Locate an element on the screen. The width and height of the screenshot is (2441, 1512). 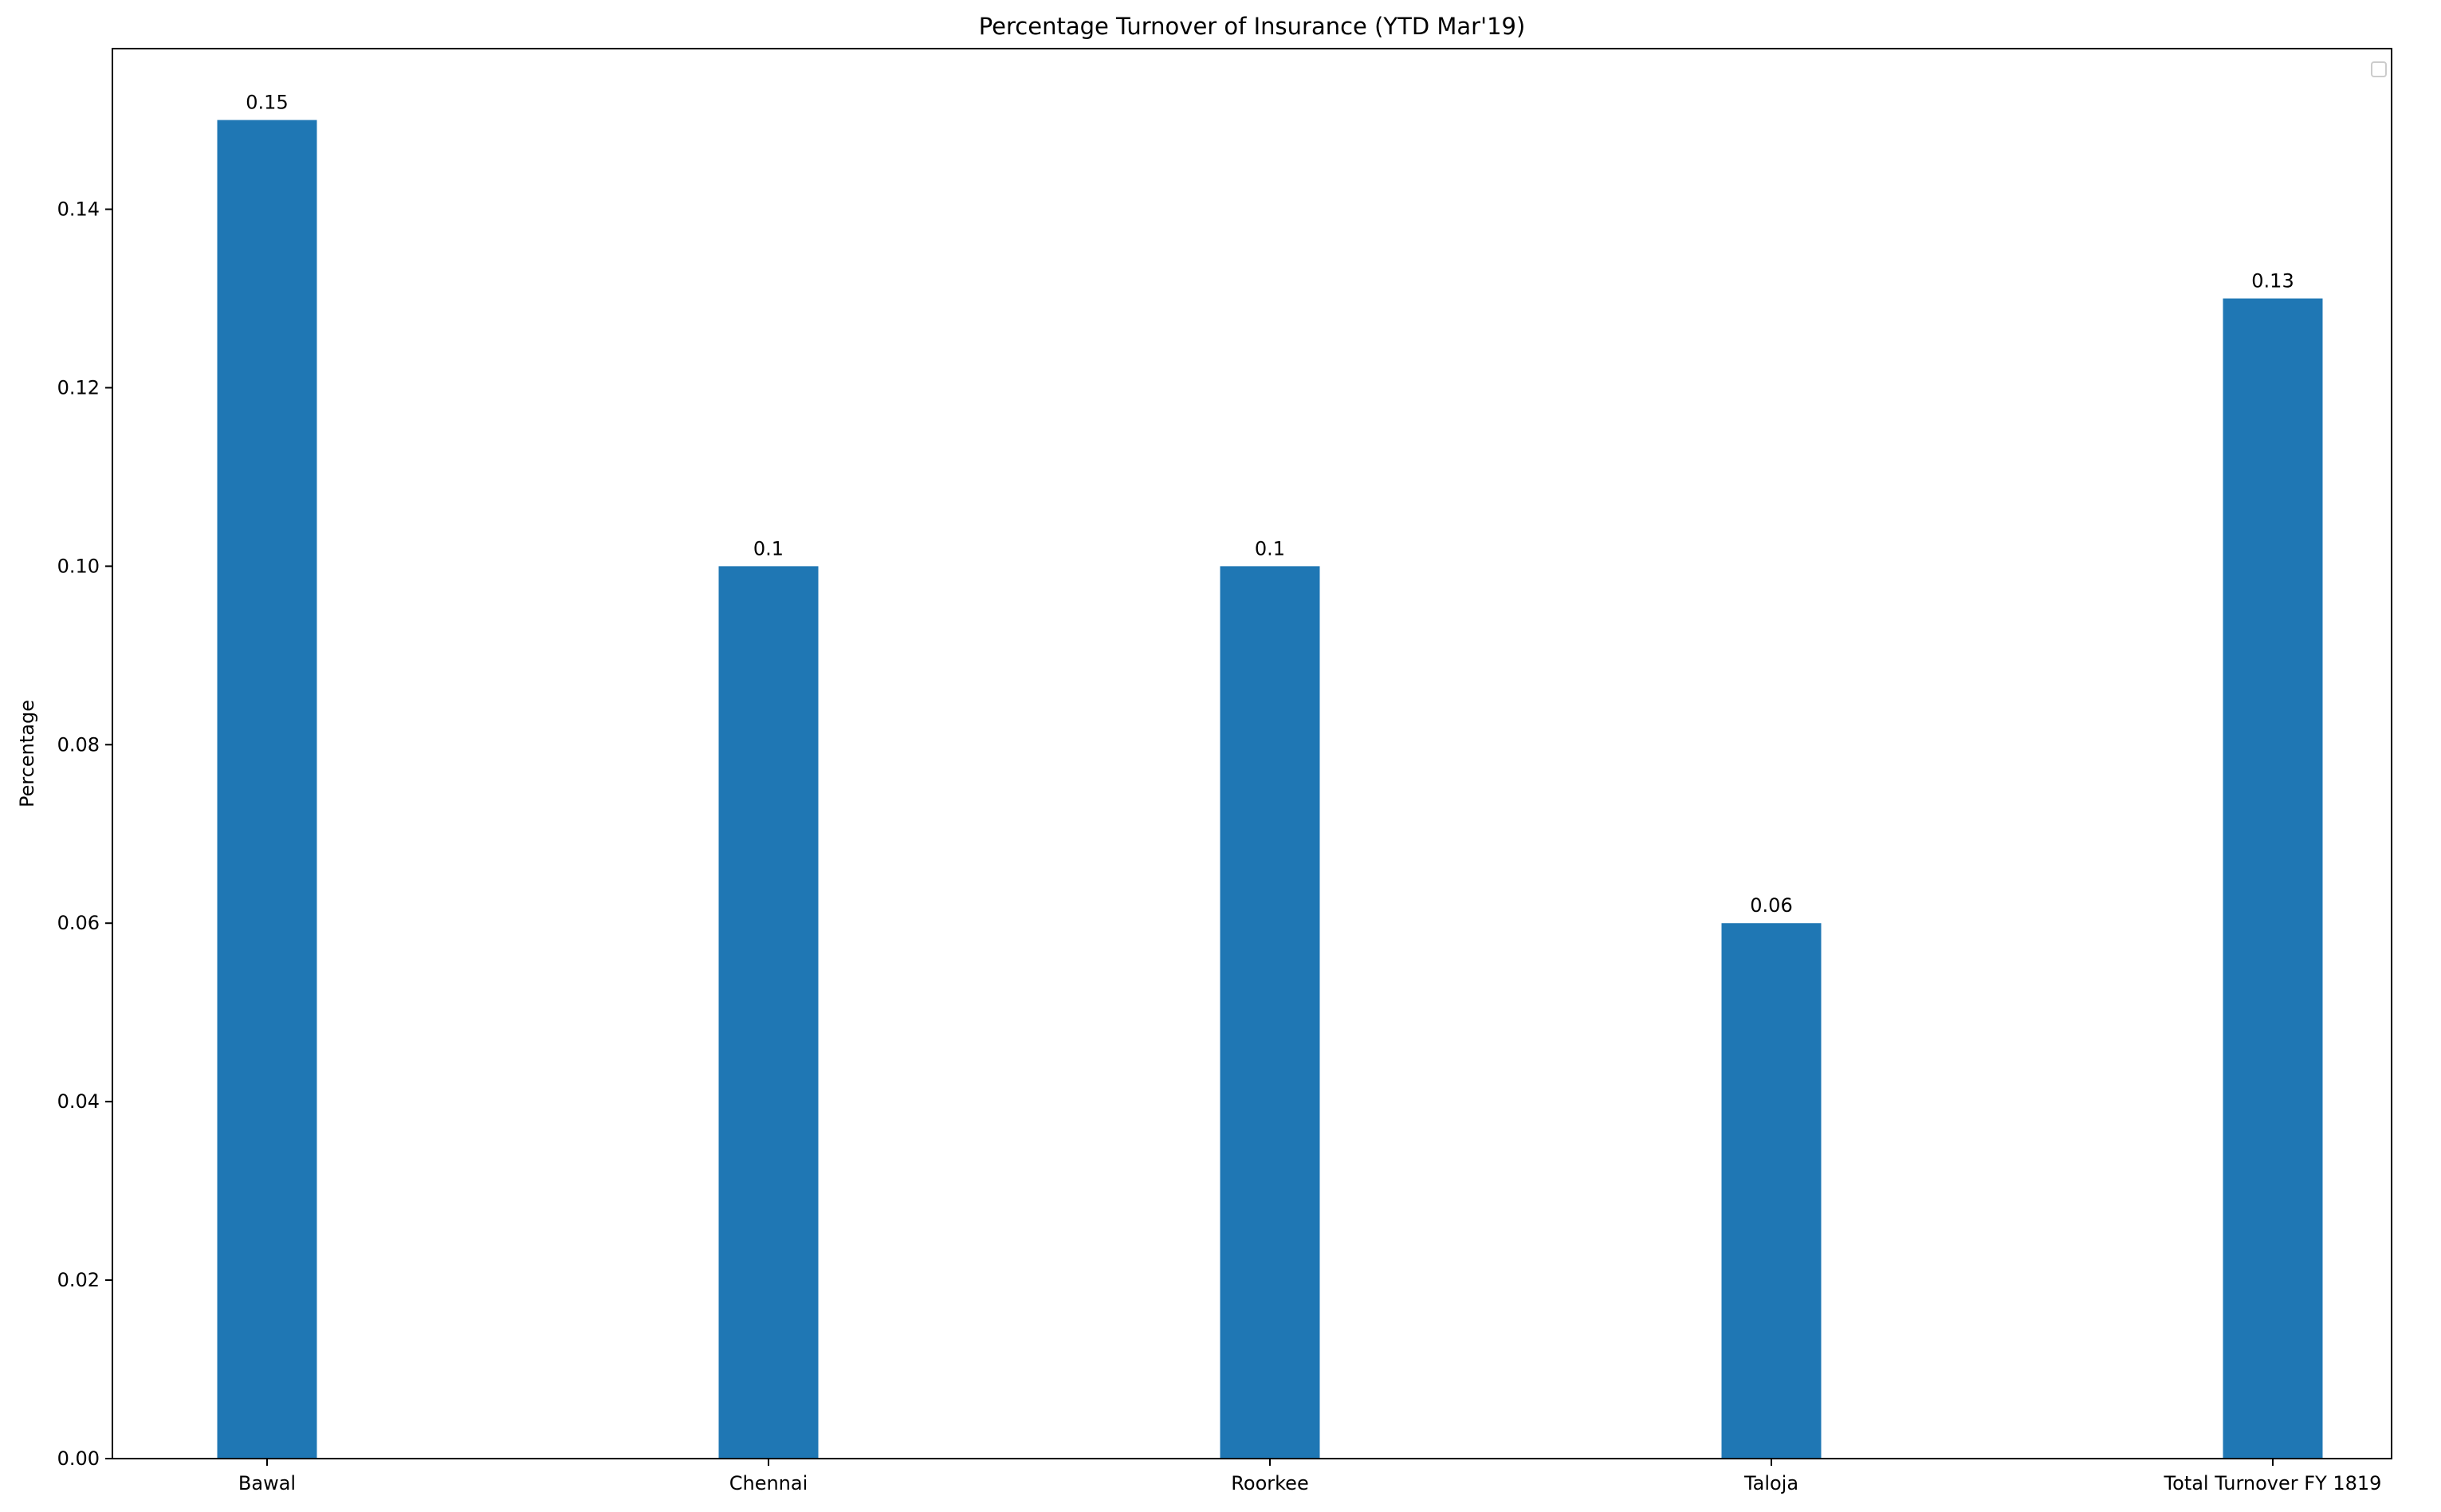
x-tick-label: Total Turnover FY 1819 is located at coordinates (2273, 1483).